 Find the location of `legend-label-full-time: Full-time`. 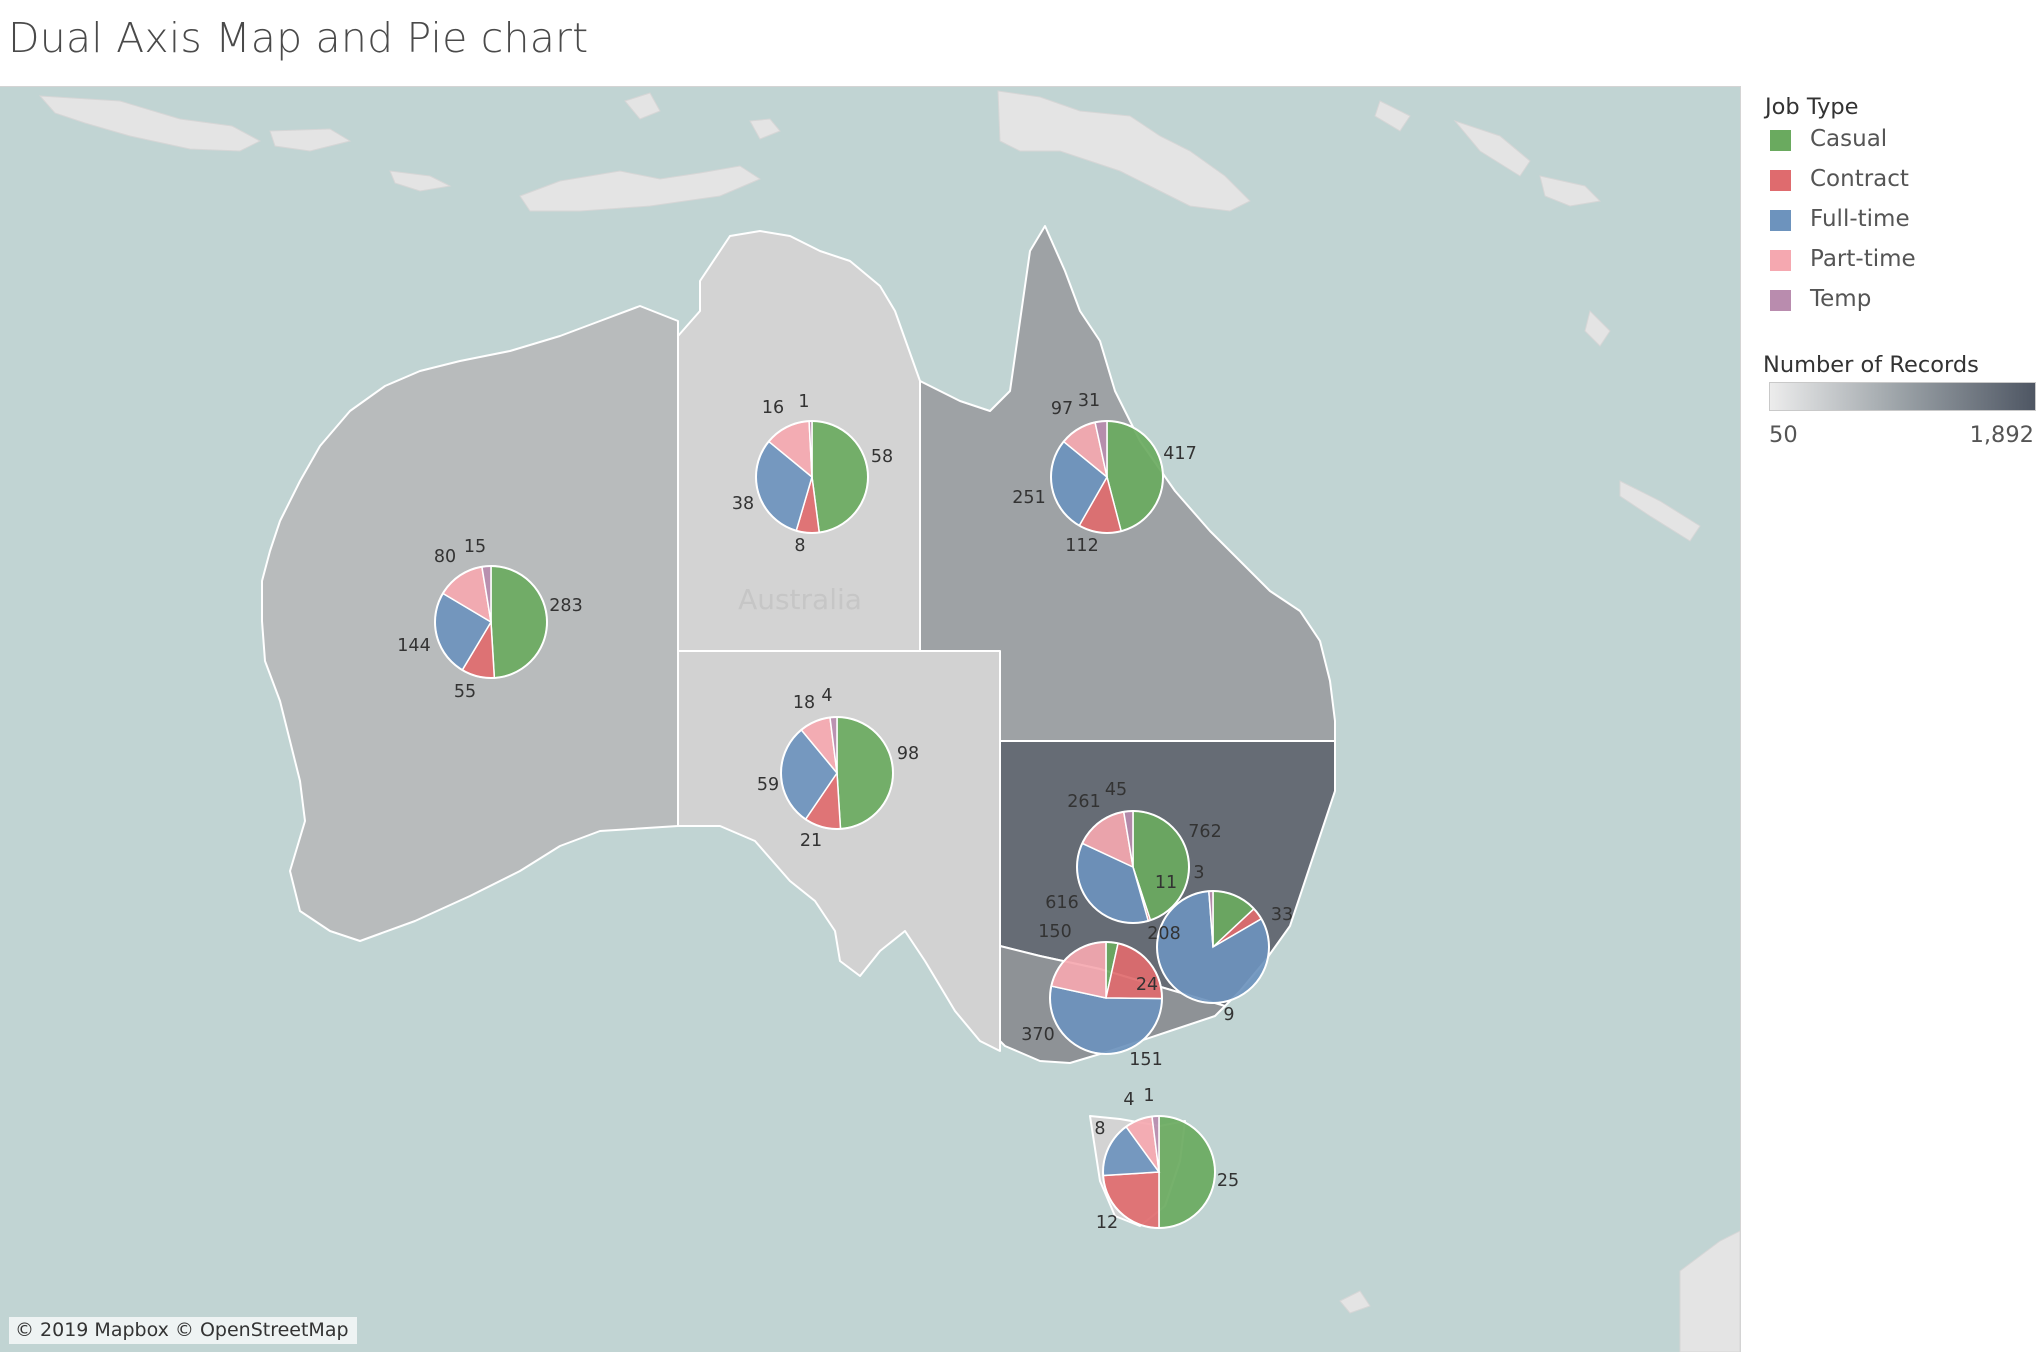

legend-label-full-time: Full-time is located at coordinates (1860, 219).